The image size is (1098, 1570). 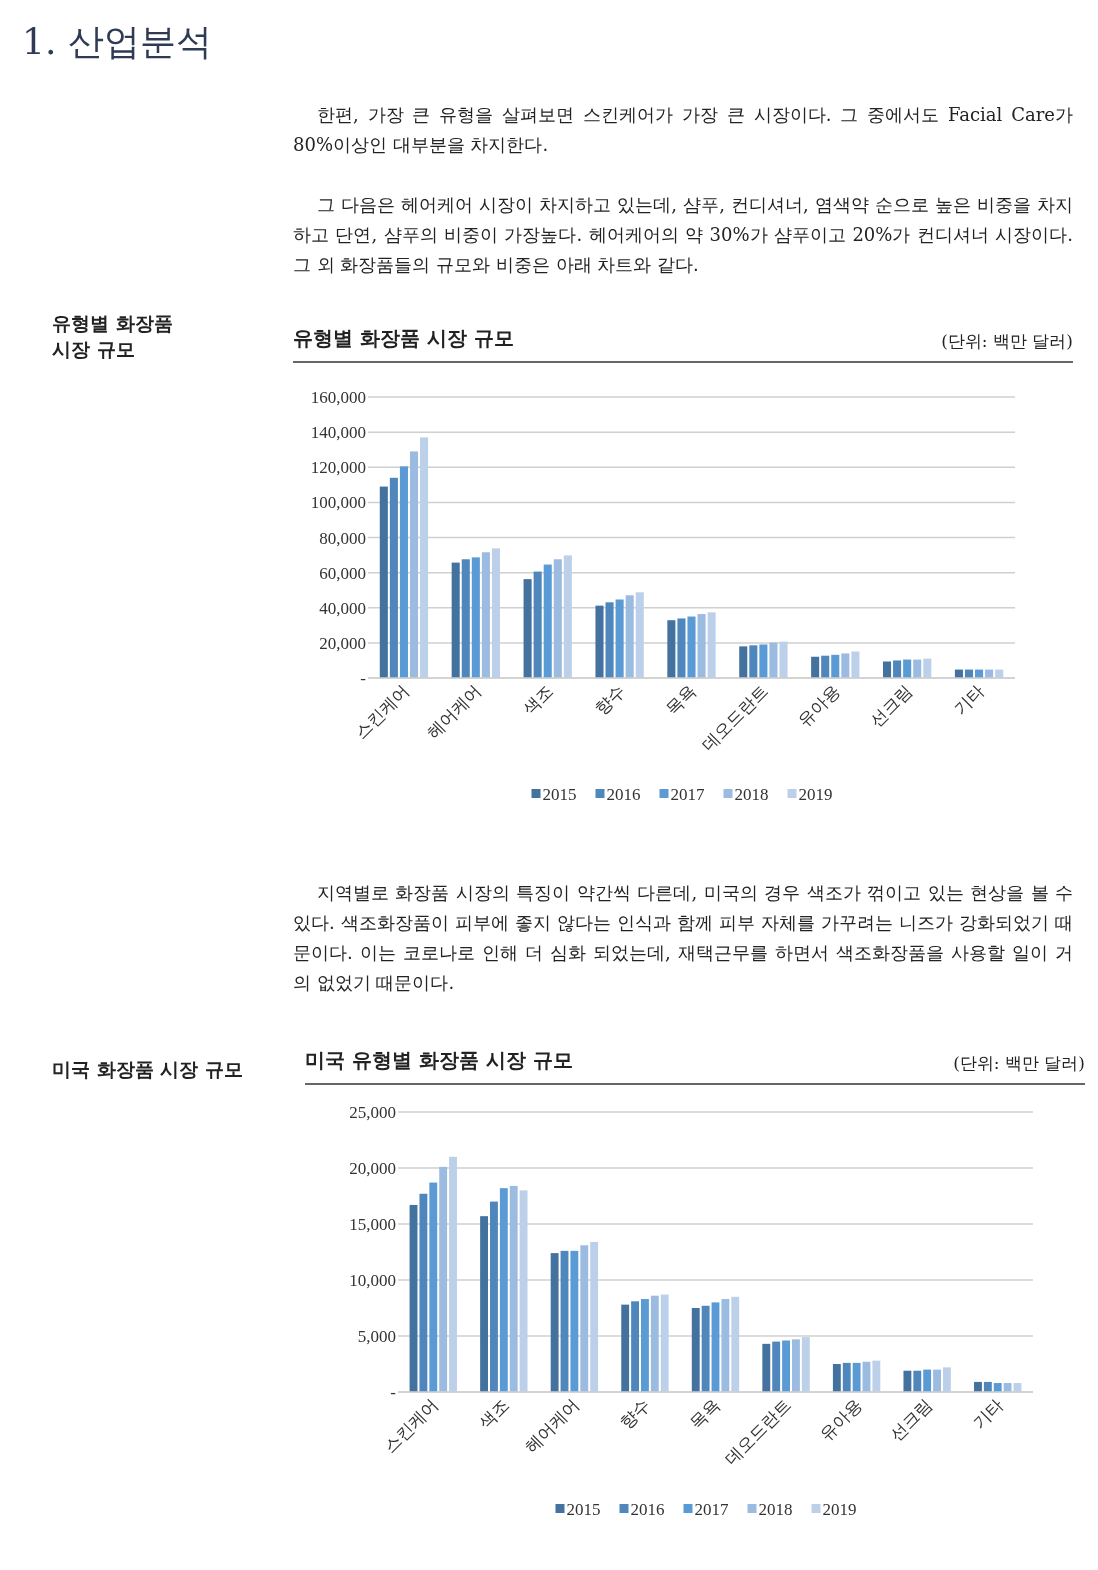 What do you see at coordinates (705, 1414) in the screenshot?
I see `x-tick-label: 목욕` at bounding box center [705, 1414].